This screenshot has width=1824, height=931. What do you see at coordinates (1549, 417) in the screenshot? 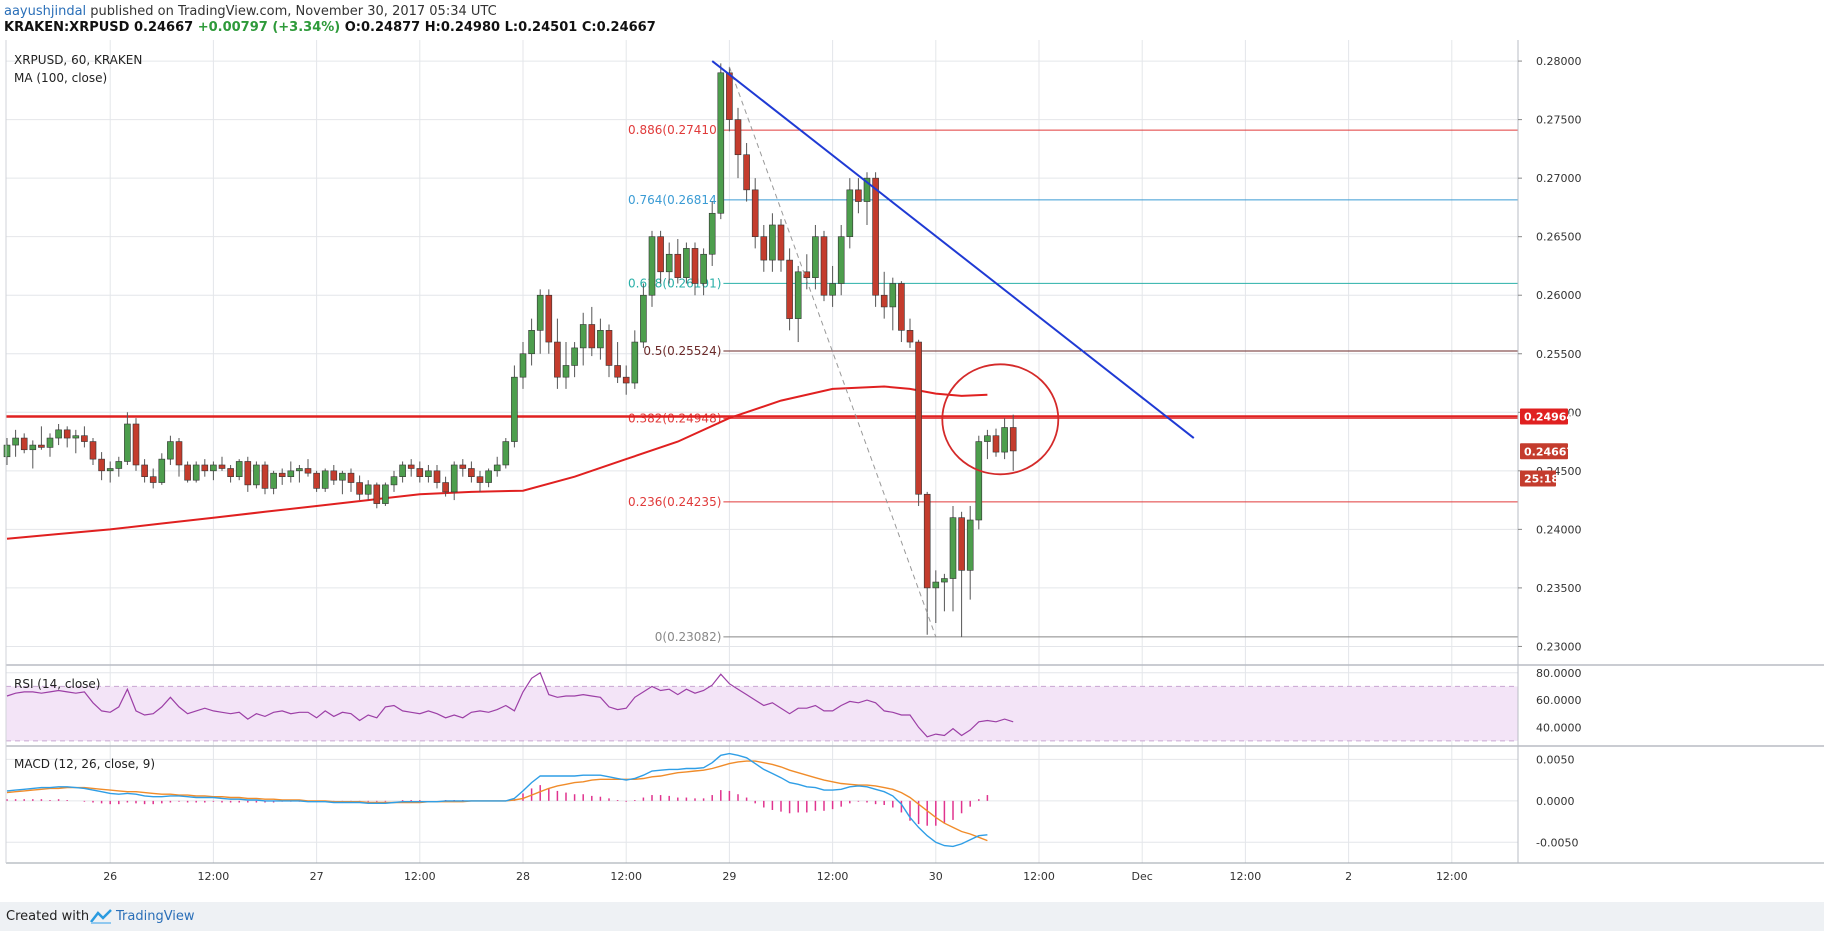
I see `price-tag-label-0: 0.24964` at bounding box center [1549, 417].